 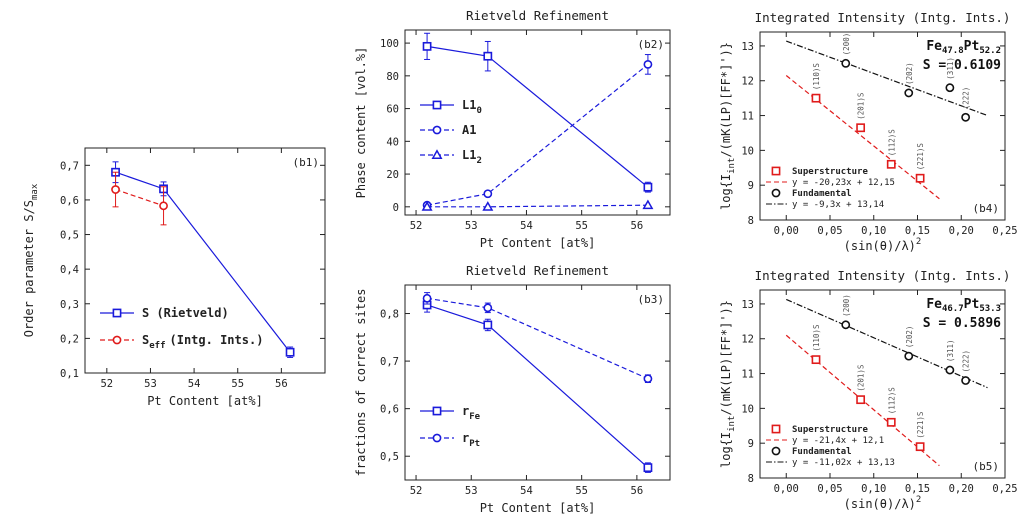 What do you see at coordinates (873, 489) in the screenshot?
I see `x-tick-label: 0,10` at bounding box center [873, 489].